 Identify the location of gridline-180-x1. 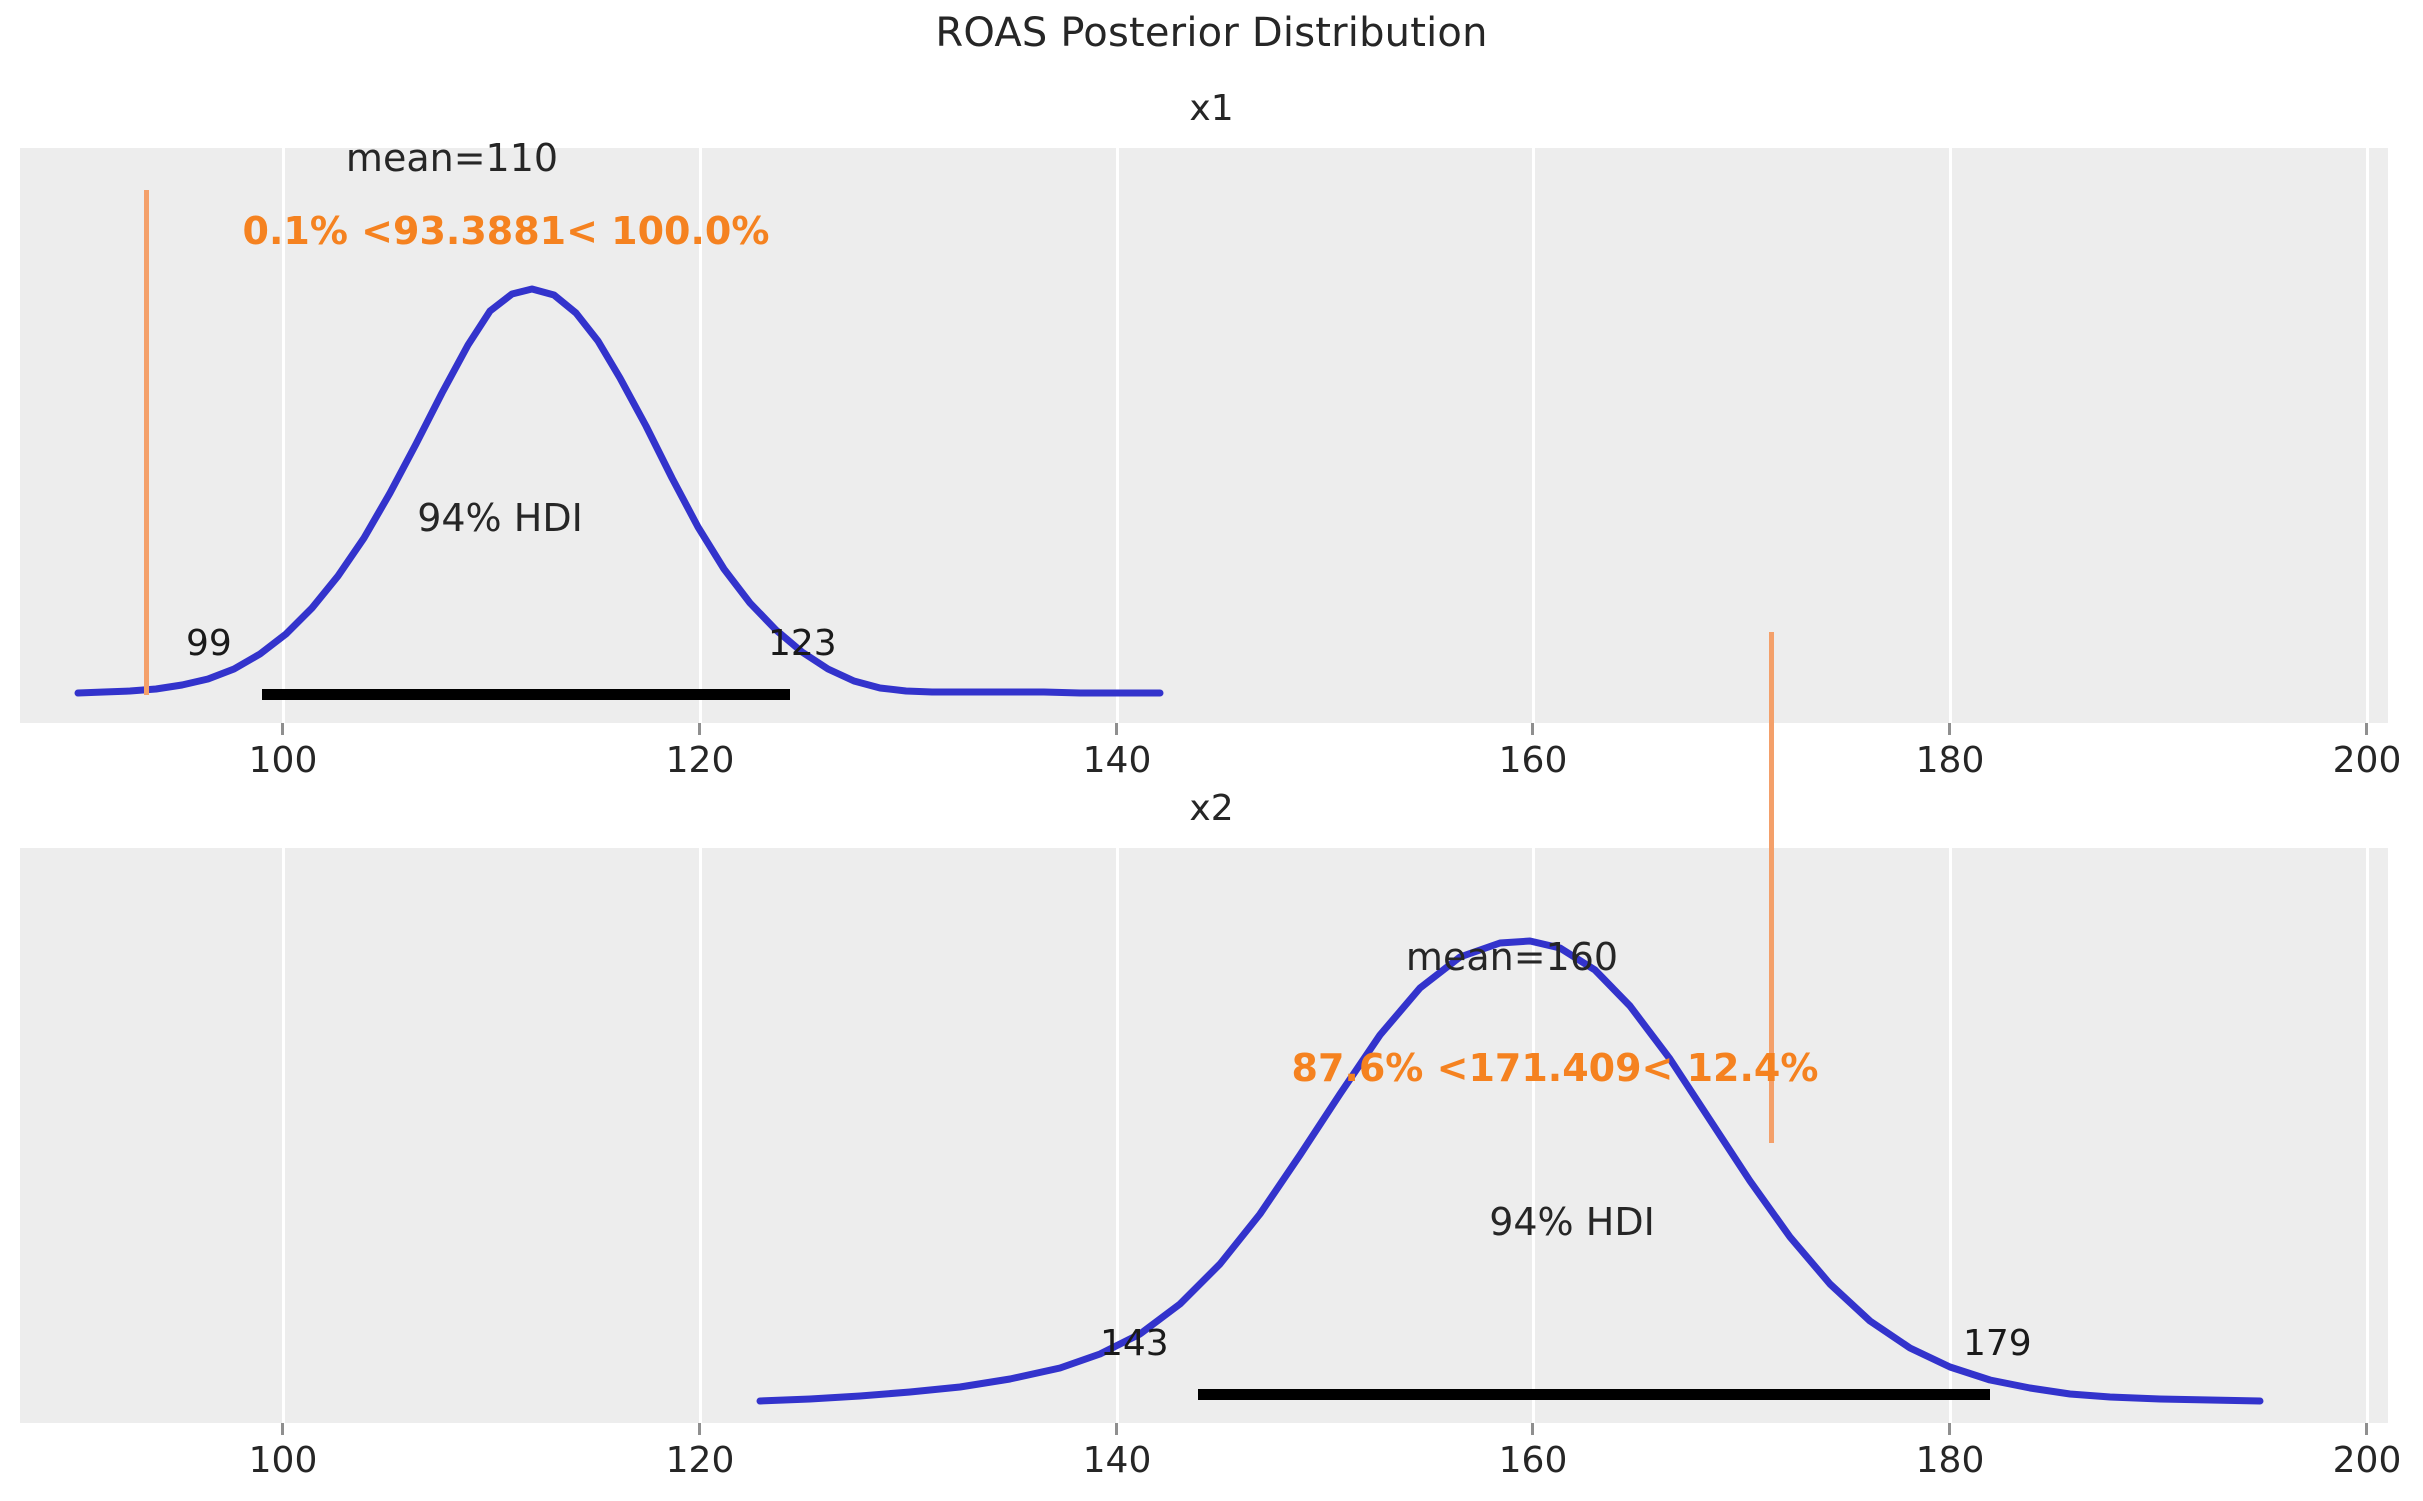
(1950, 435).